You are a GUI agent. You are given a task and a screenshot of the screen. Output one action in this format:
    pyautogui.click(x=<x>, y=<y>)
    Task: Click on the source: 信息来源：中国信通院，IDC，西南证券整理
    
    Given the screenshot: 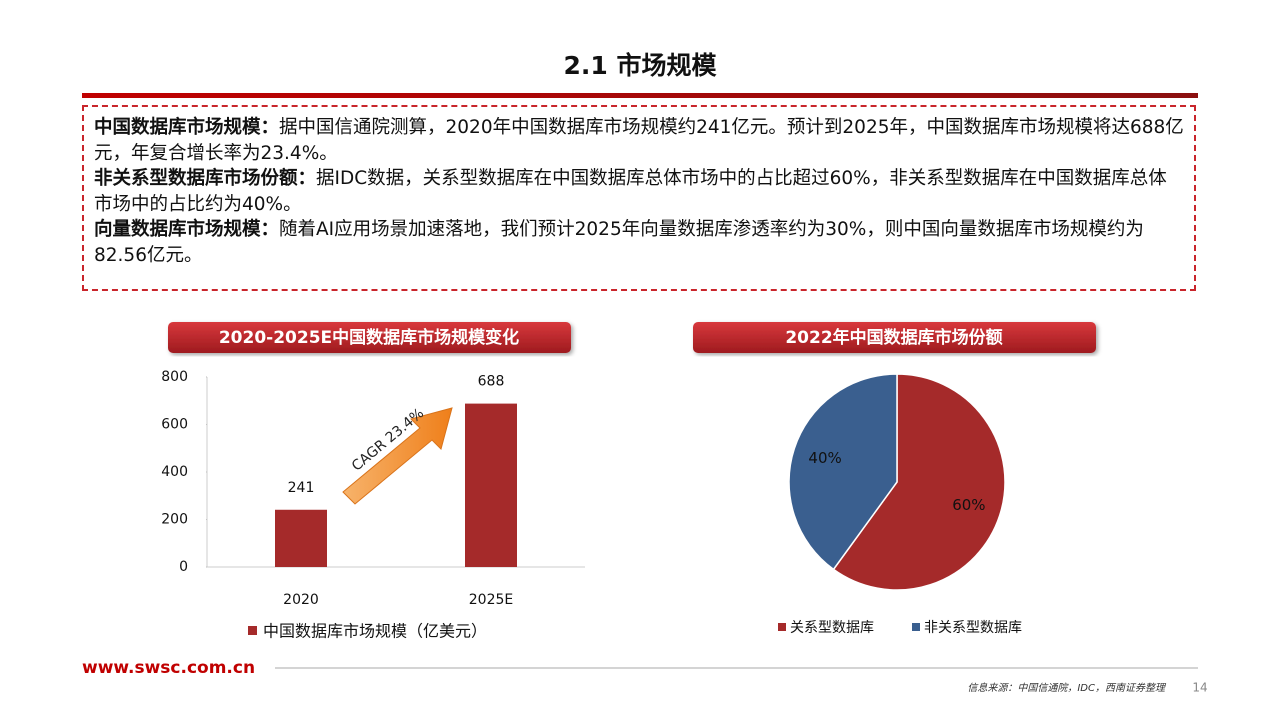 What is the action you would take?
    pyautogui.click(x=1067, y=688)
    